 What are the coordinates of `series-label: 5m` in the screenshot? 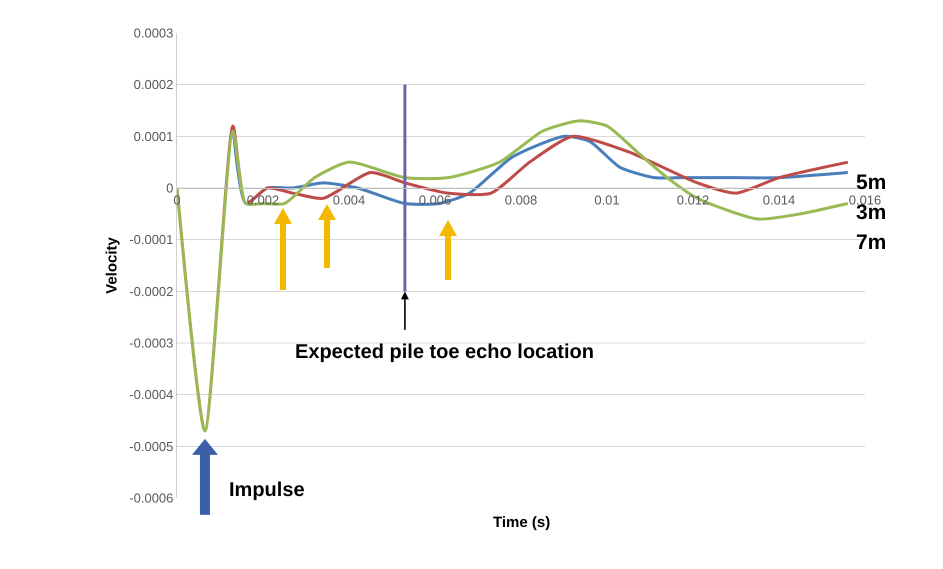 It's located at (871, 182).